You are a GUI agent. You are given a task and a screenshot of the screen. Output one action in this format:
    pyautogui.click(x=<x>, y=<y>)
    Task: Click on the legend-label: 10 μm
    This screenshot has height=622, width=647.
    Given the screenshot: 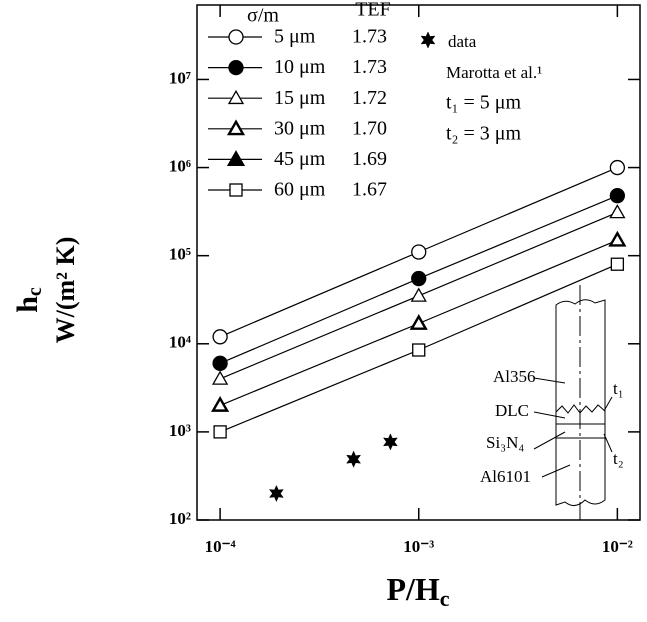 What is the action you would take?
    pyautogui.click(x=300, y=67)
    